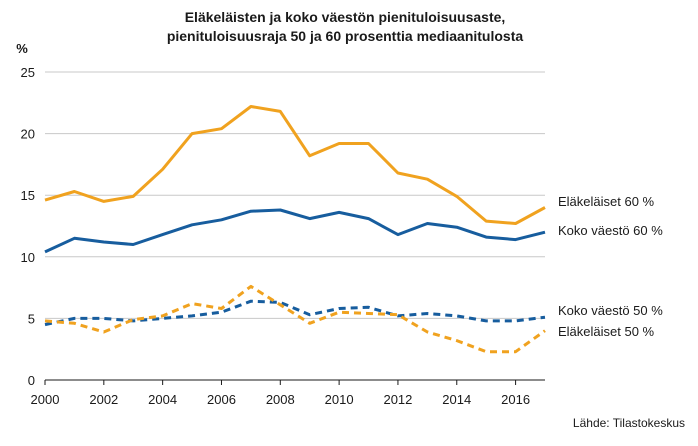 The width and height of the screenshot is (698, 446). I want to click on y-tick-label: 15, so click(28, 195).